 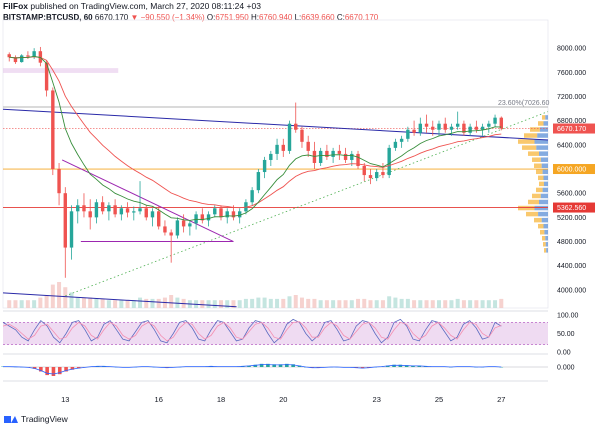 What do you see at coordinates (232, 17) in the screenshot?
I see `o-value: 6751.950` at bounding box center [232, 17].